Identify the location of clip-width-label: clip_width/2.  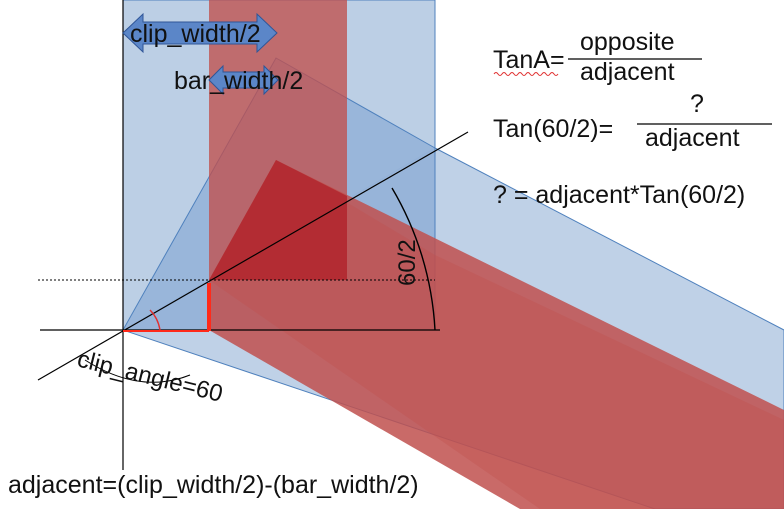
(195, 34).